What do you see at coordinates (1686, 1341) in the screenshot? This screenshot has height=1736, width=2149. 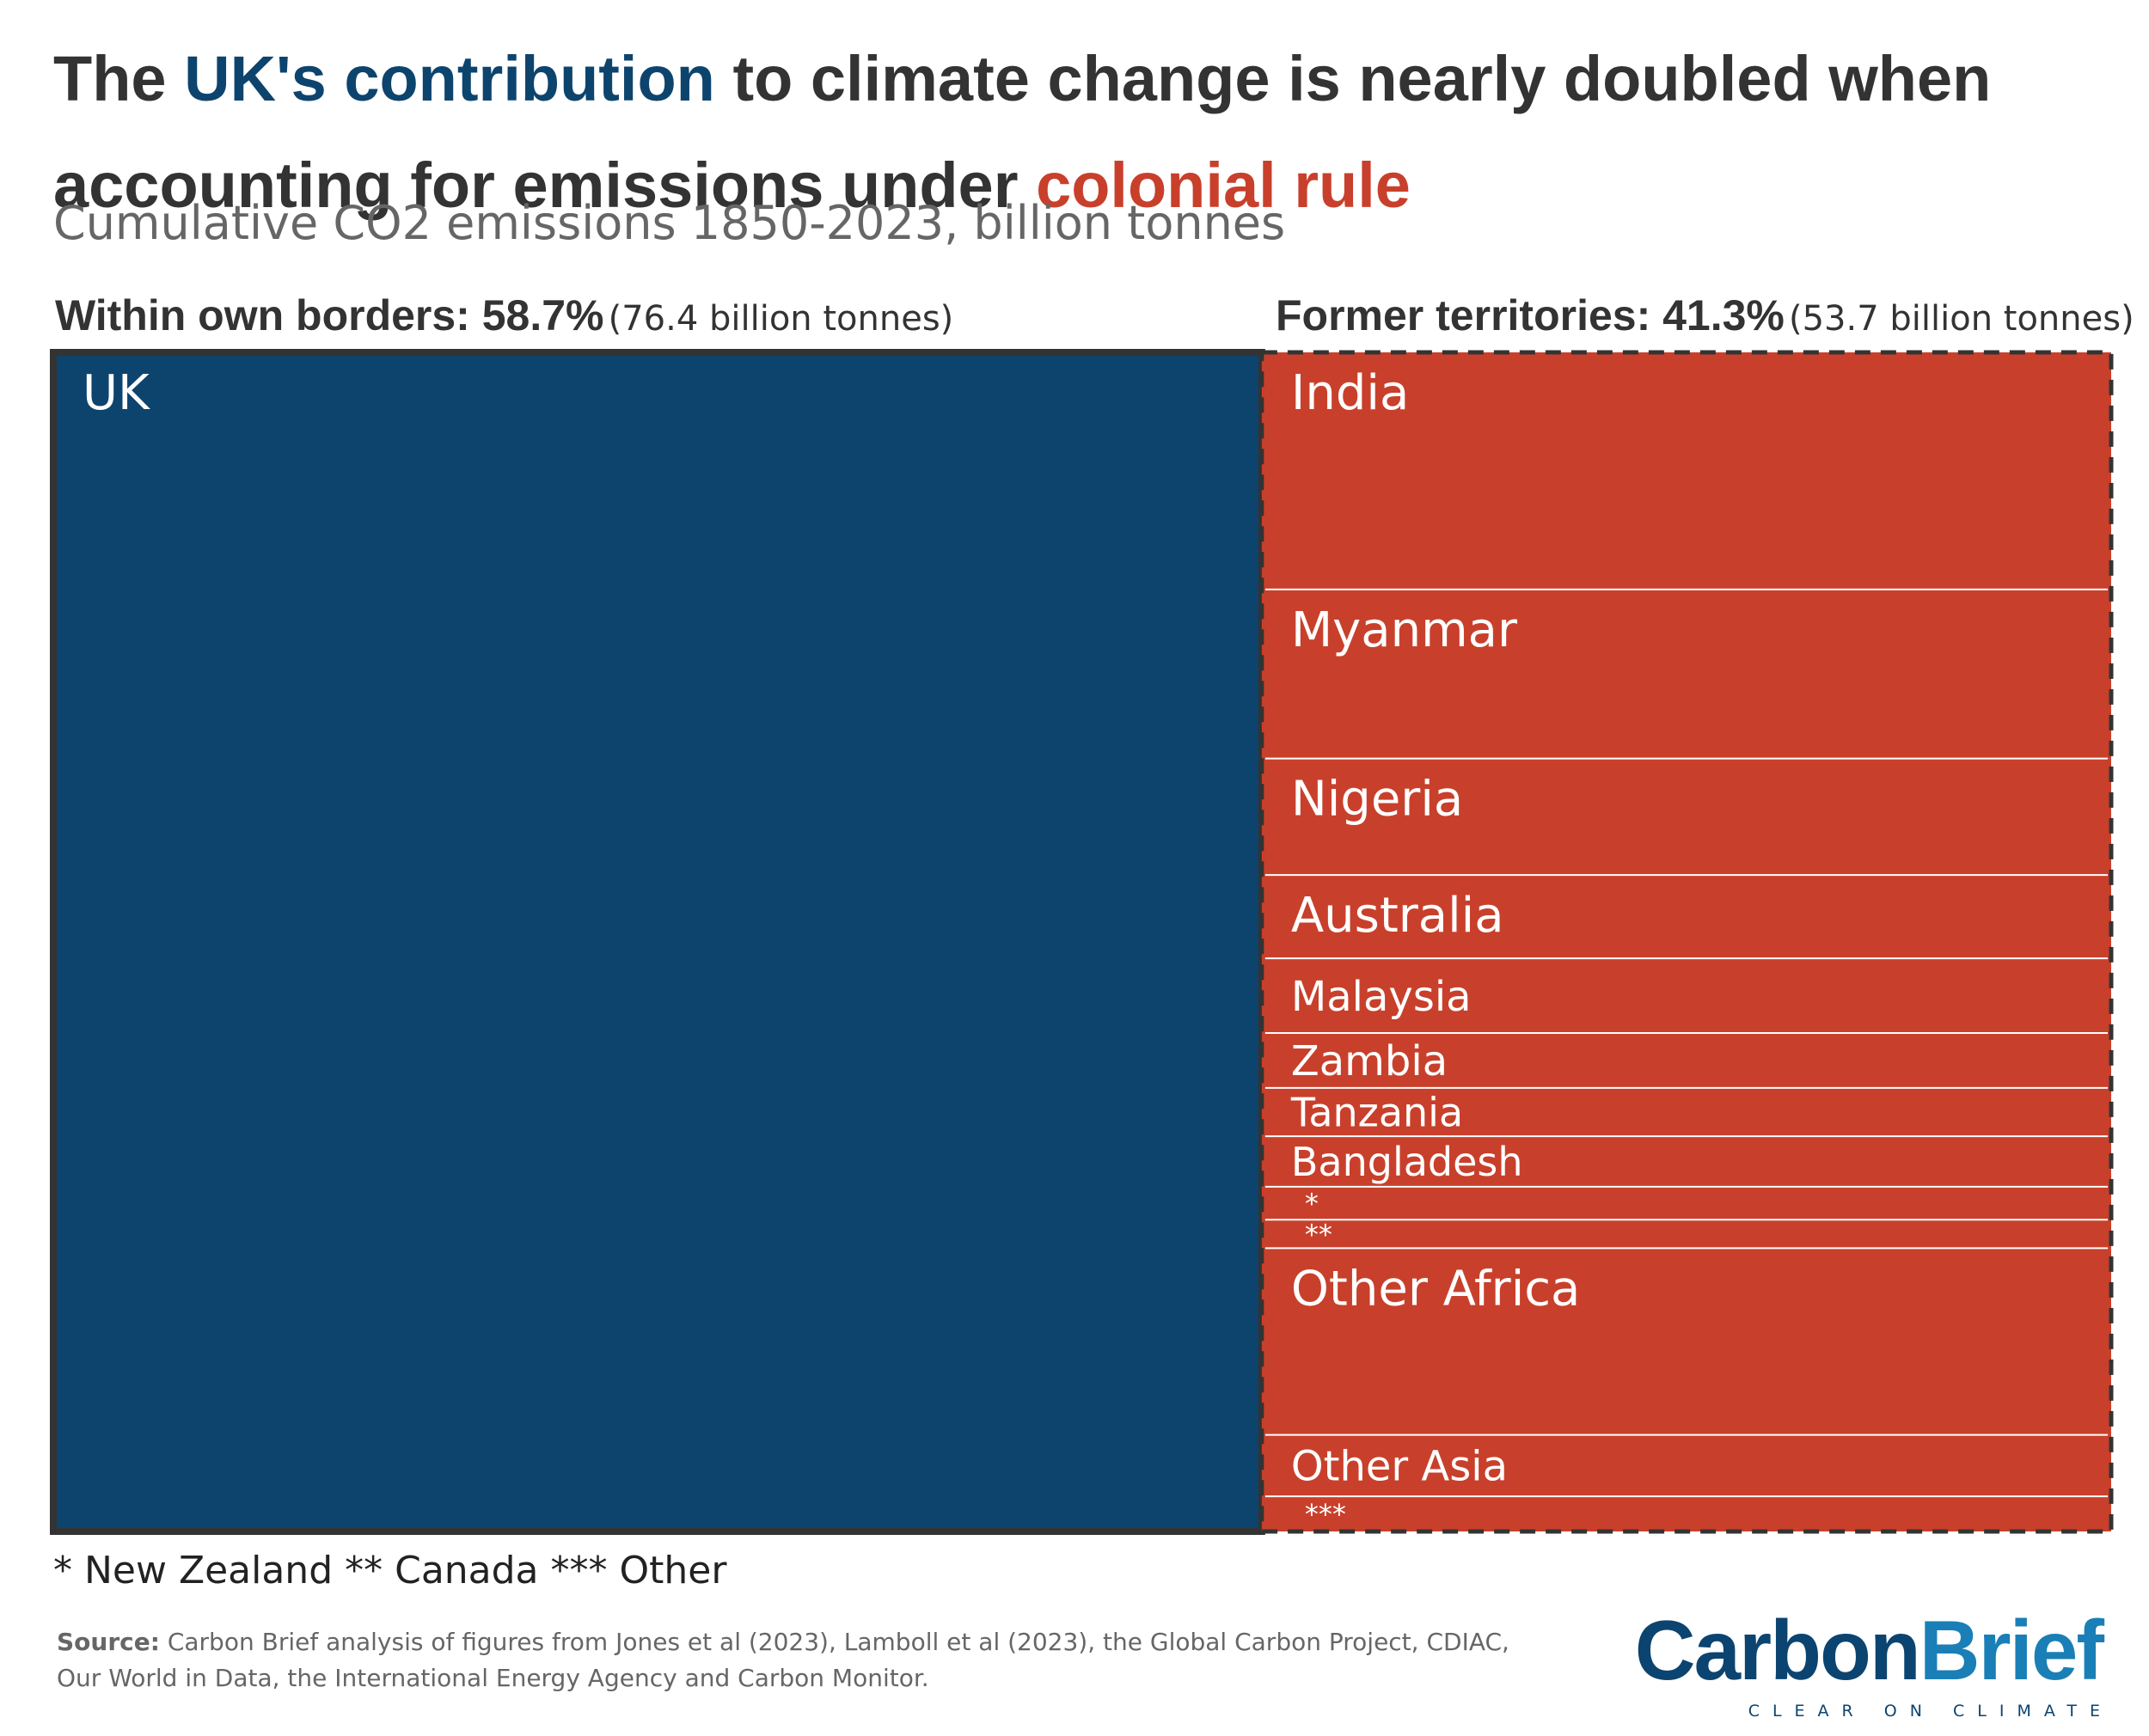 I see `treemap-cell-other-africa` at bounding box center [1686, 1341].